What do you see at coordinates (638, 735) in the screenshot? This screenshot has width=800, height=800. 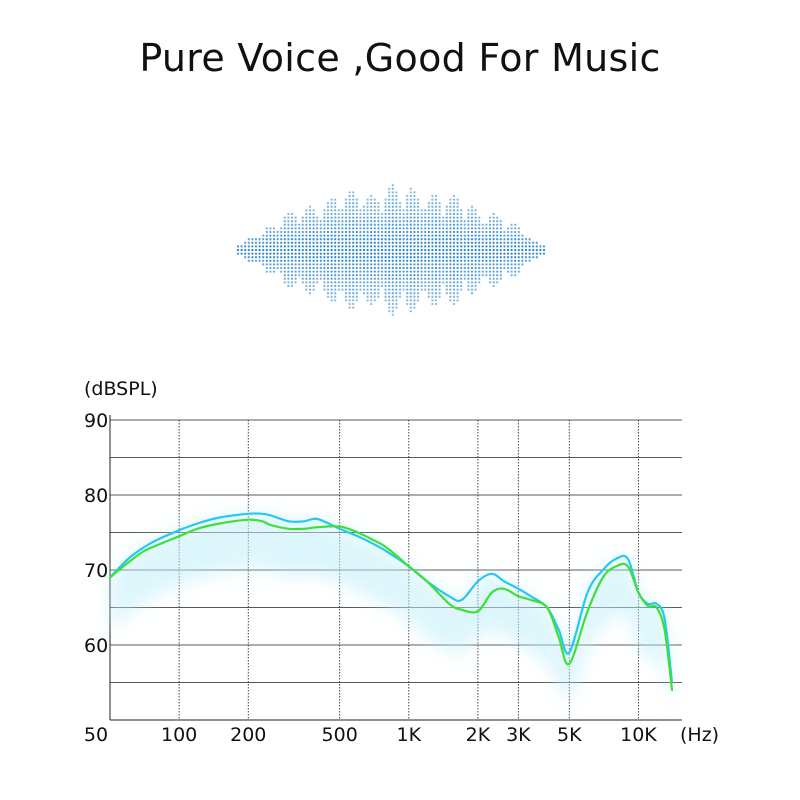 I see `x-tick-label: 10K` at bounding box center [638, 735].